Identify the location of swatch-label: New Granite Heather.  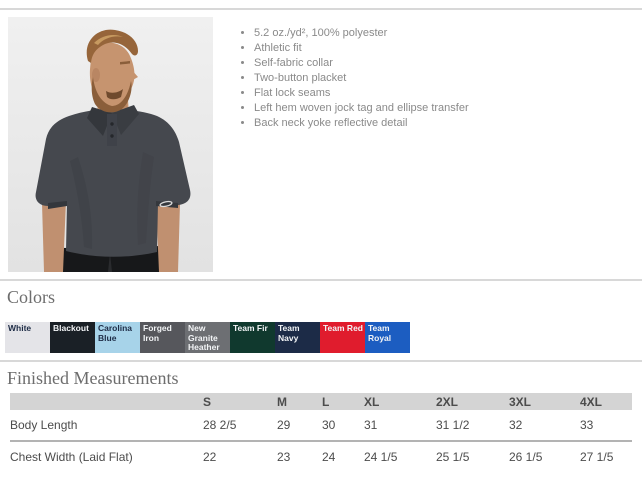
(204, 337).